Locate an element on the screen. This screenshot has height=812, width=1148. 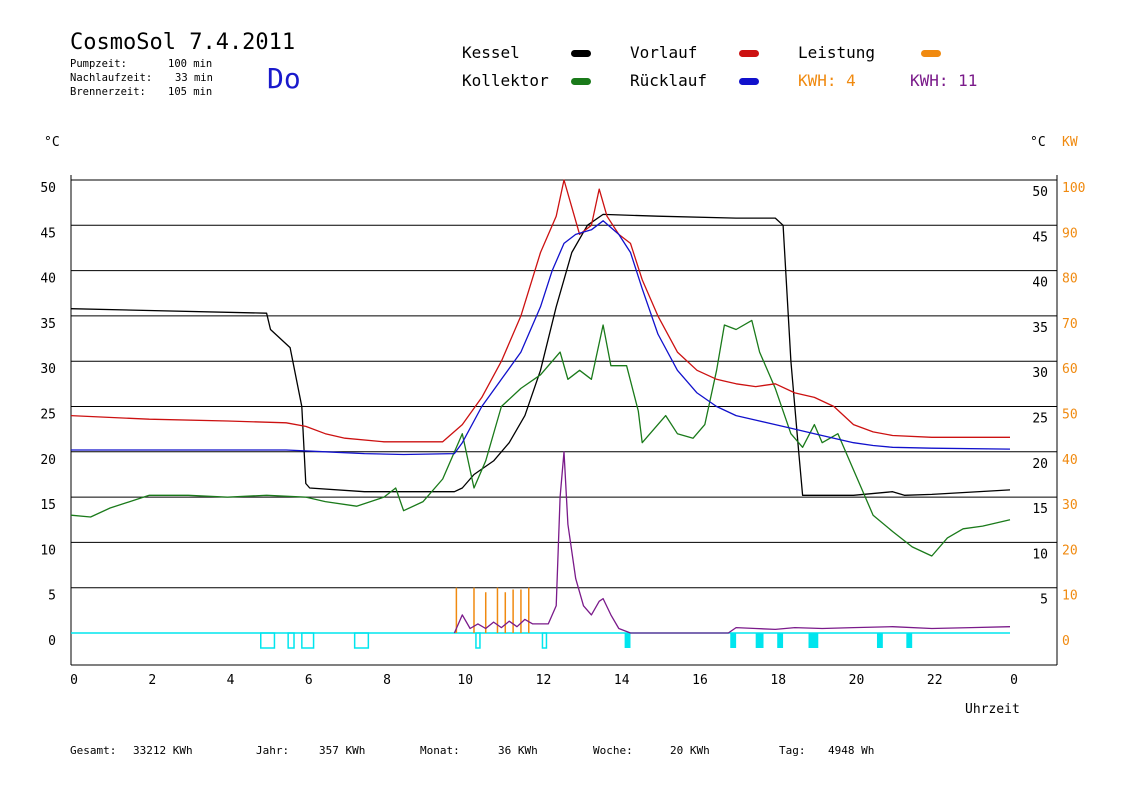
x-tick: 12 is located at coordinates (544, 680).